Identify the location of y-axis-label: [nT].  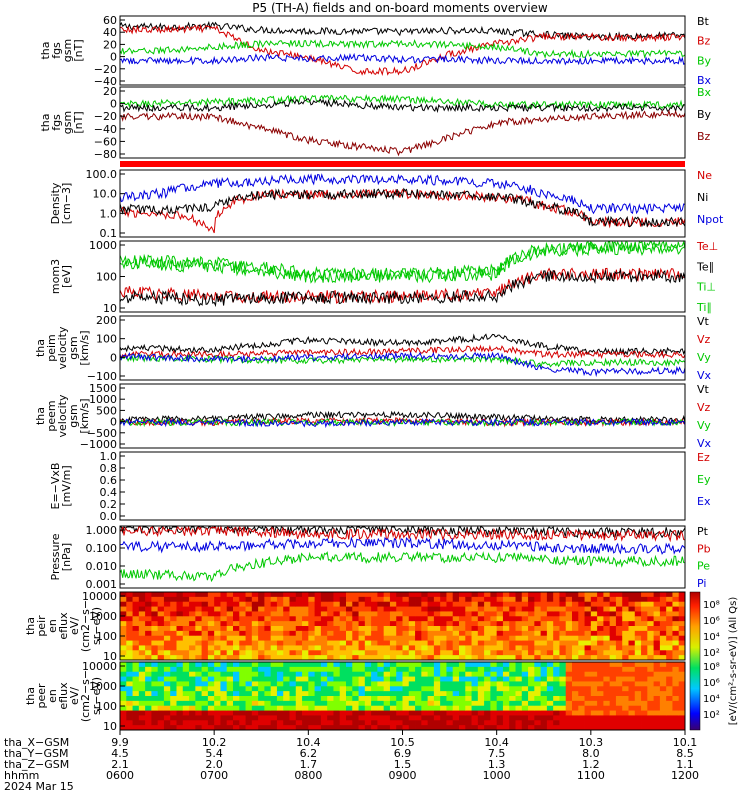
(78, 50).